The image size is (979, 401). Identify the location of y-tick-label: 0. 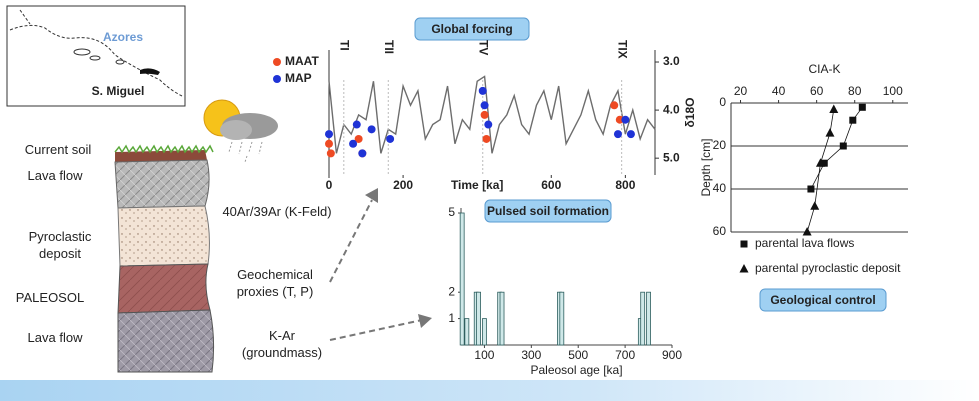
(722, 102).